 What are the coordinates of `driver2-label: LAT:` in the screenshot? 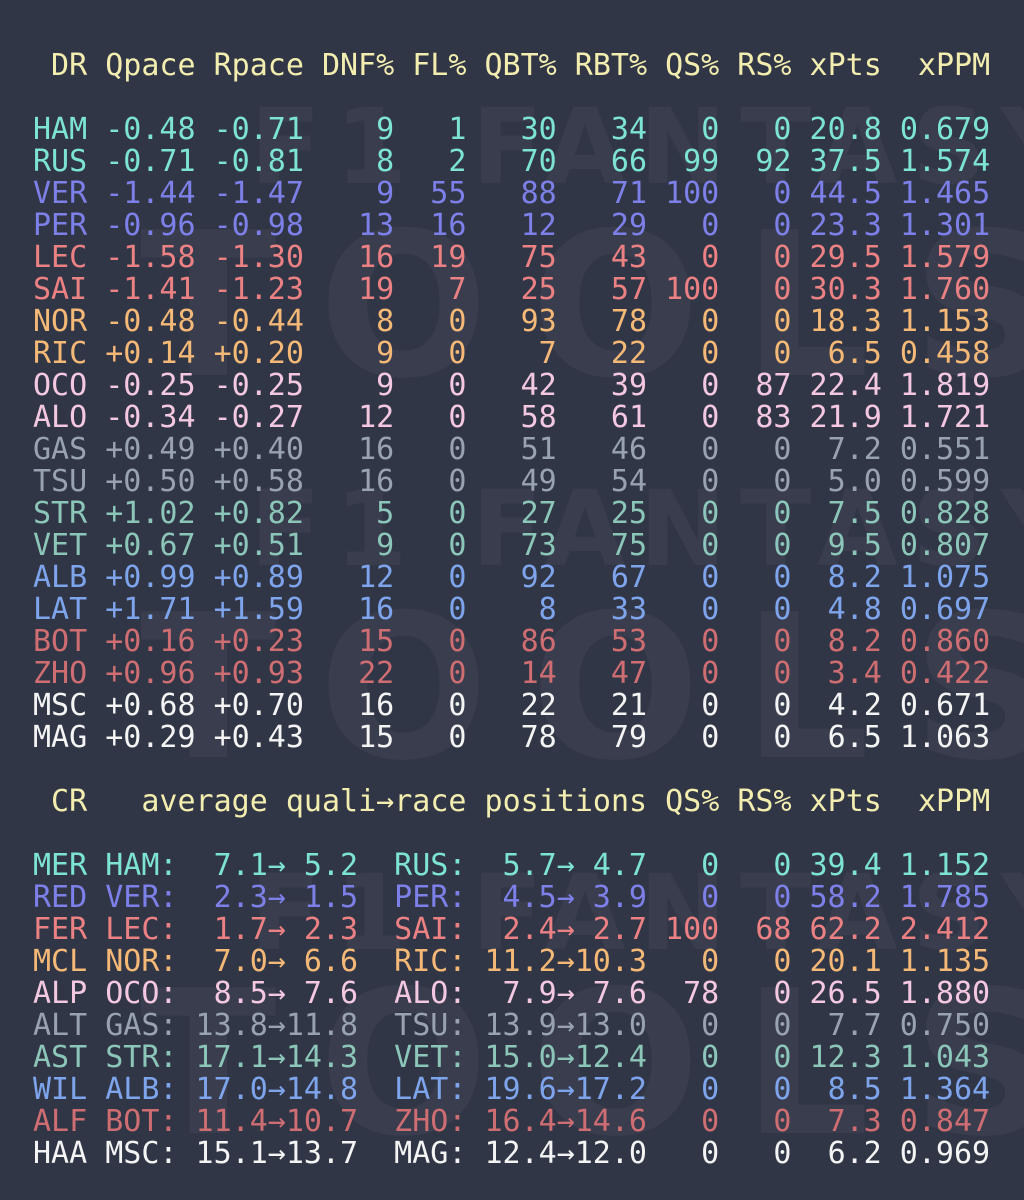 It's located at (430, 1089).